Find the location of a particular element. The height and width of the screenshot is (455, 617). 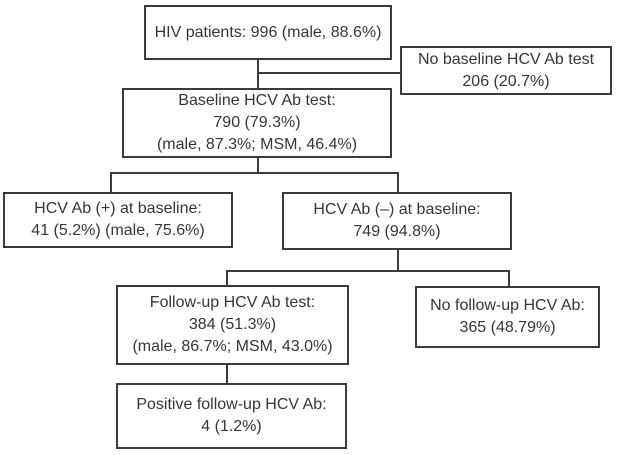

node-text: 365 (48.79%) is located at coordinates (507, 327).